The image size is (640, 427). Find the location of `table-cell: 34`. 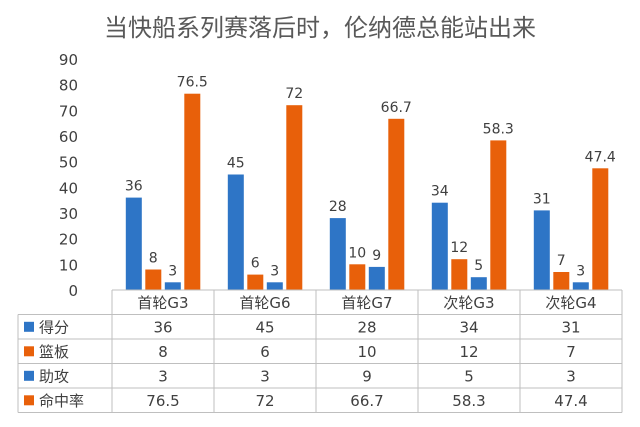

table-cell: 34 is located at coordinates (468, 328).